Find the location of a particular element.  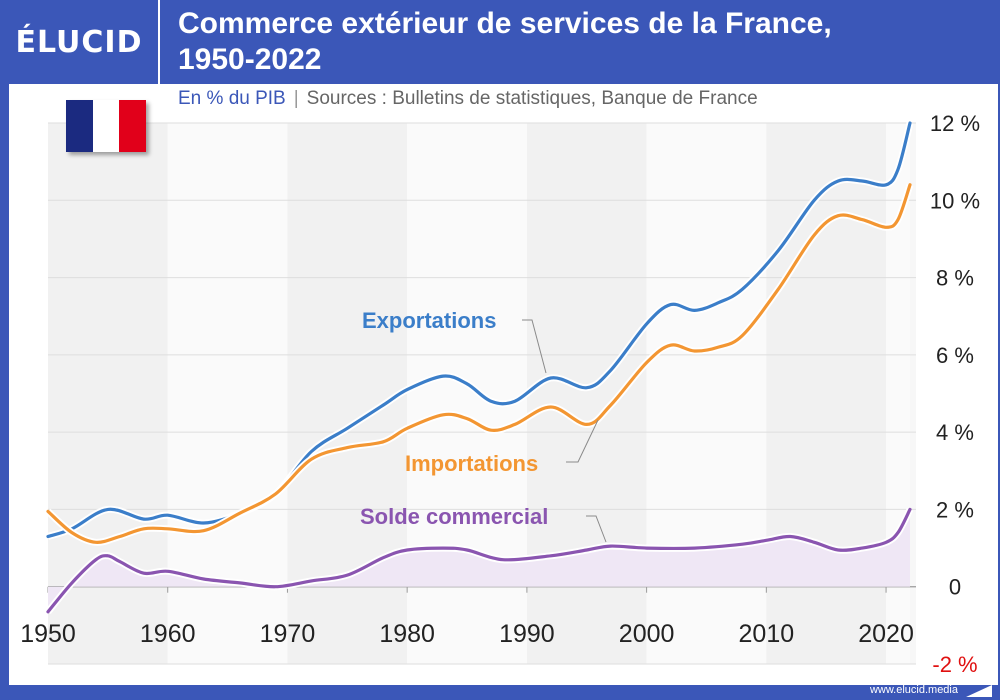

y-tick-label: -2 % is located at coordinates (954, 664).